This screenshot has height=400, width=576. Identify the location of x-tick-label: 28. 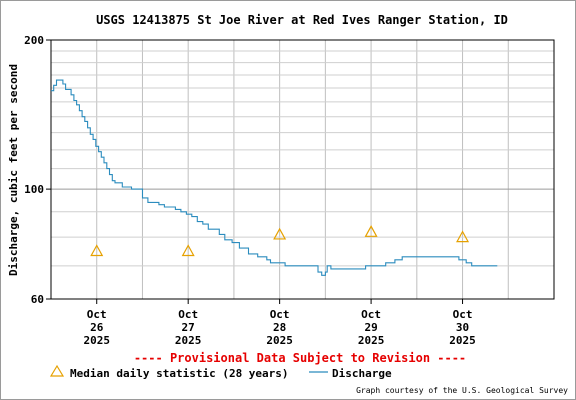
(279, 327).